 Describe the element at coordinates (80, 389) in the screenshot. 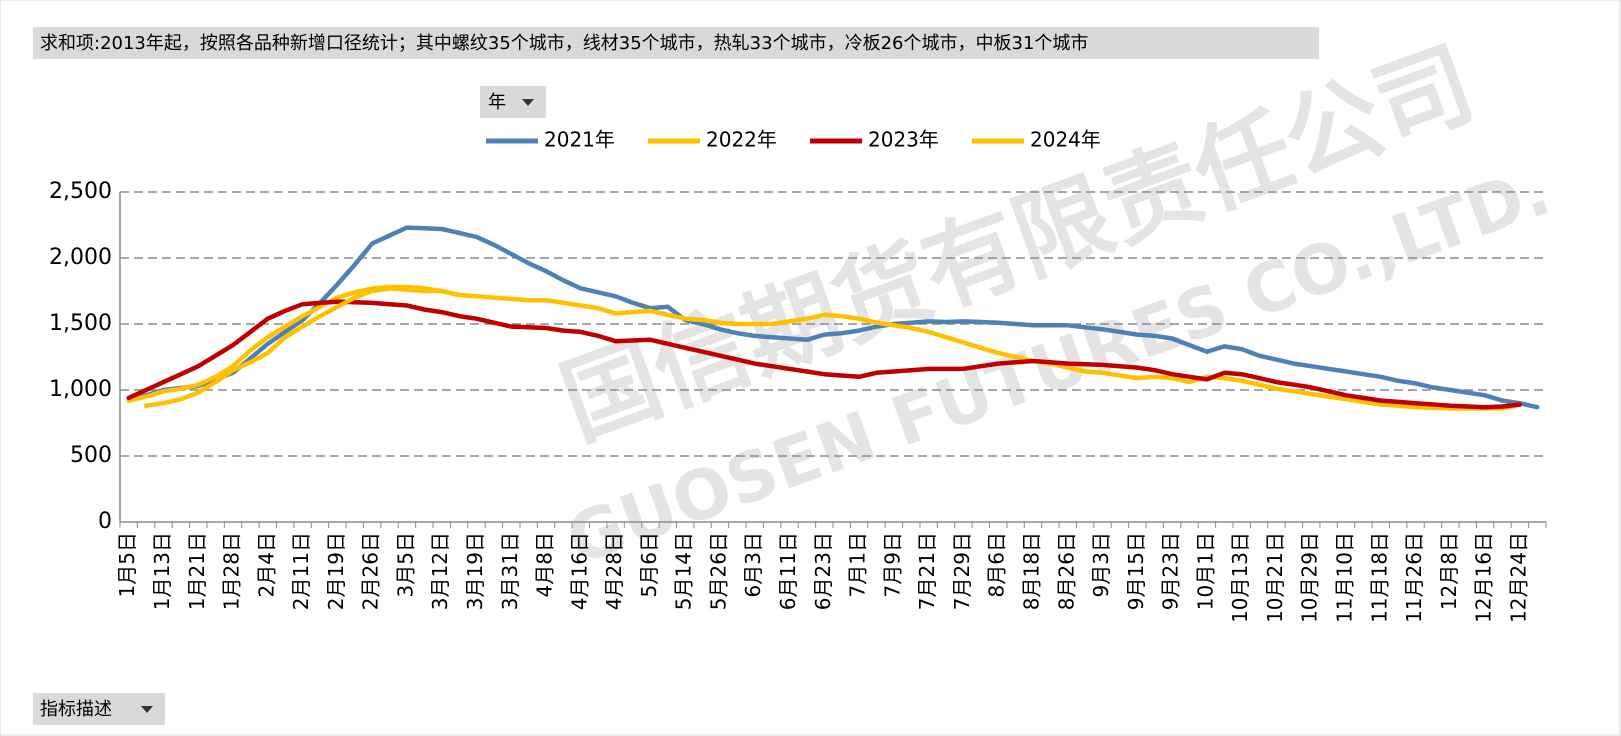

I see `y-tick-label: 1,000` at that location.